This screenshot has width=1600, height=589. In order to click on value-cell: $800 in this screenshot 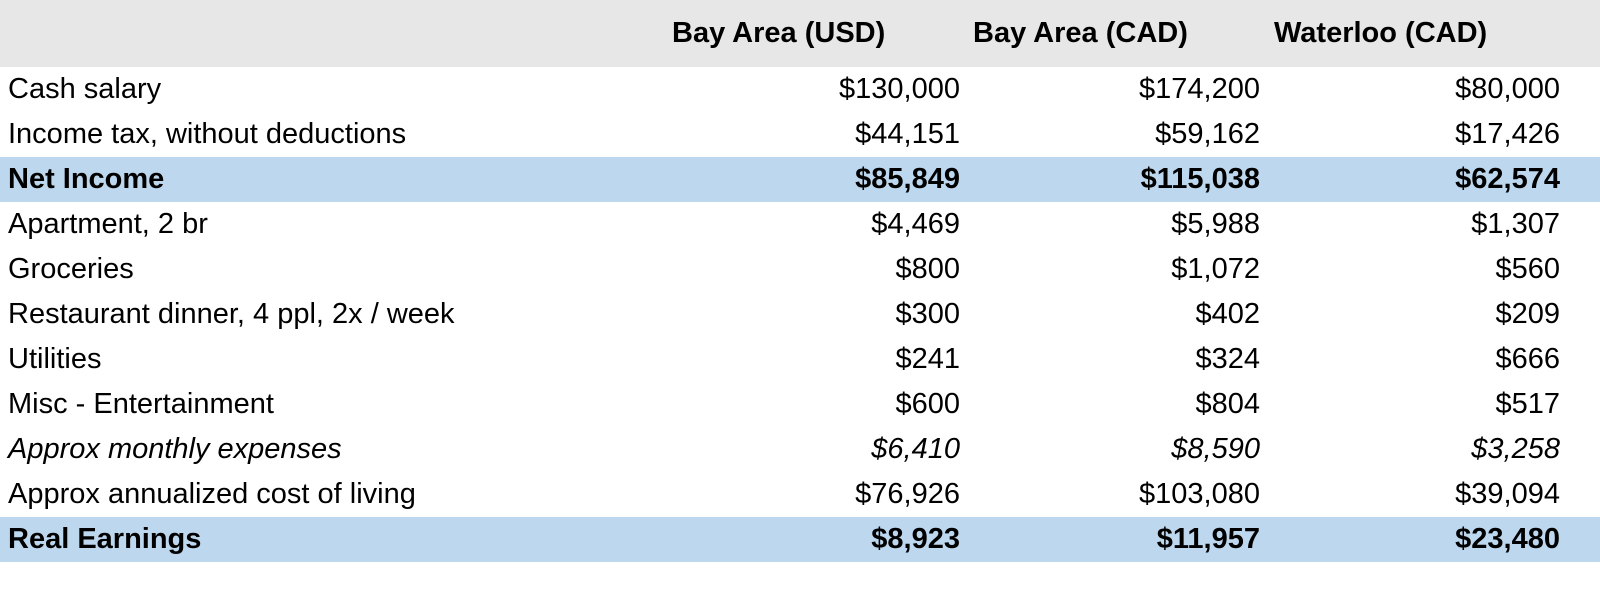, I will do `click(927, 269)`.